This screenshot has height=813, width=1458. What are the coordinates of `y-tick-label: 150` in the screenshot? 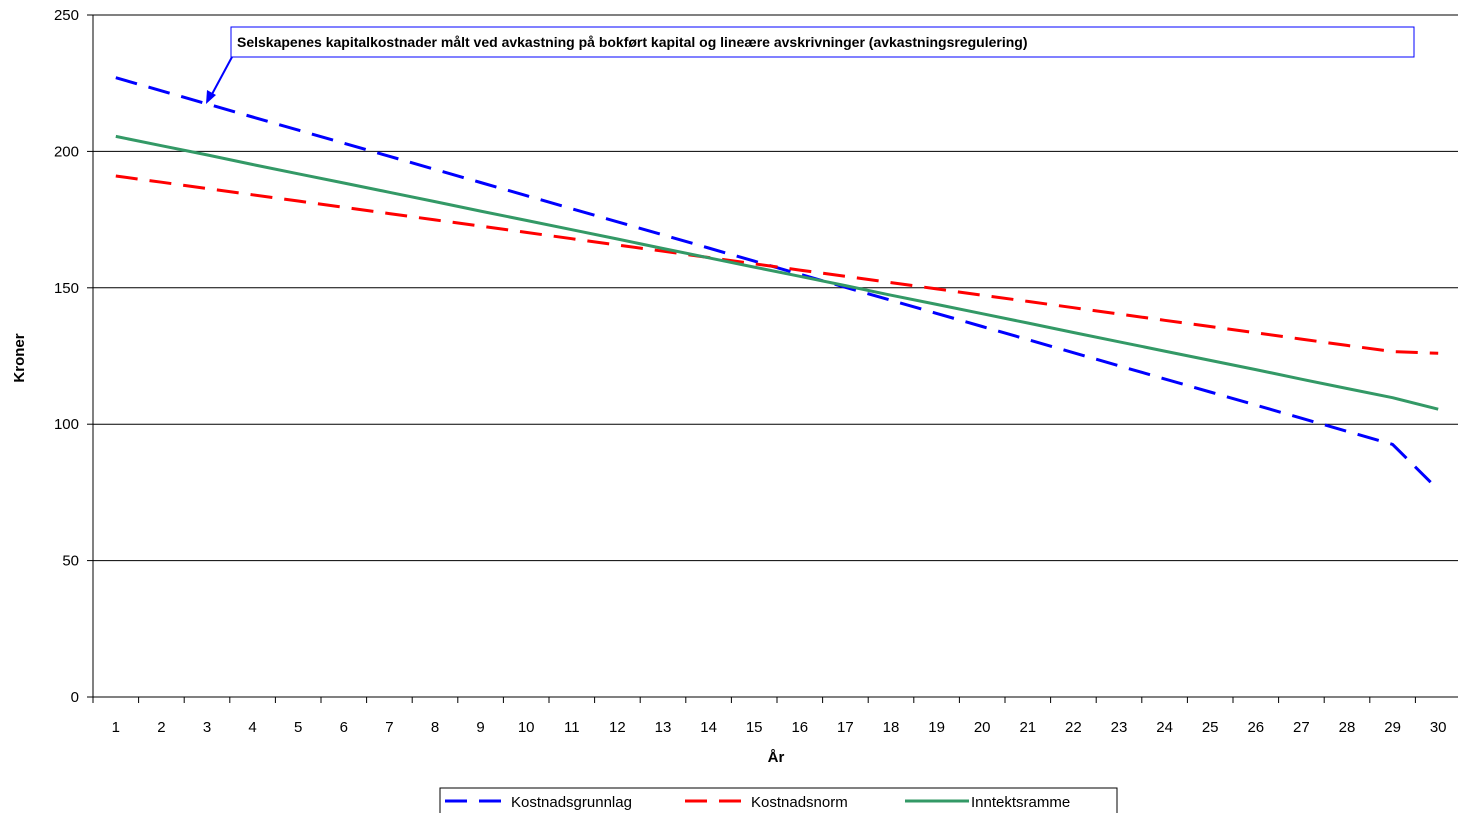 It's located at (66, 288).